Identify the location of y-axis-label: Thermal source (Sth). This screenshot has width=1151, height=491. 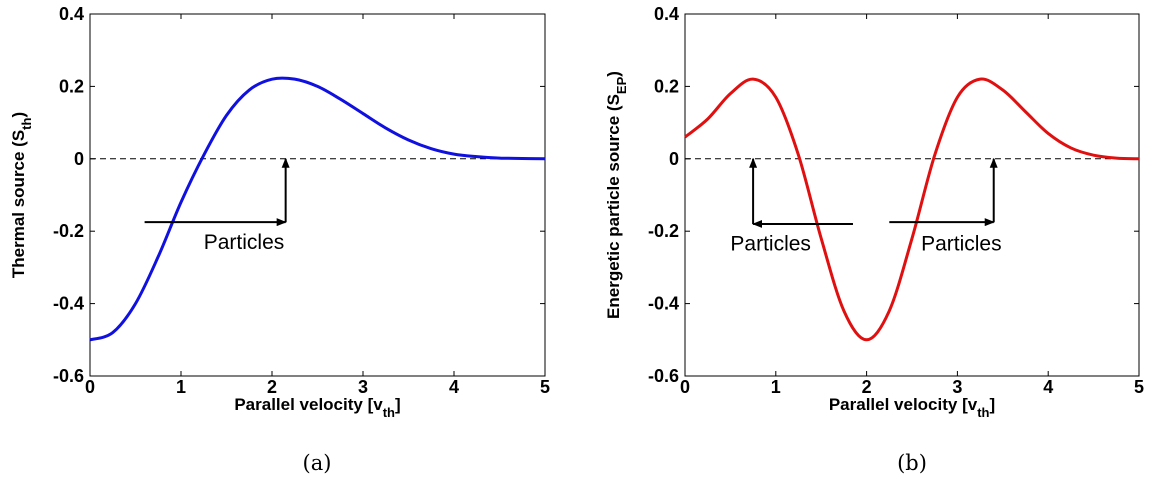
(21, 195).